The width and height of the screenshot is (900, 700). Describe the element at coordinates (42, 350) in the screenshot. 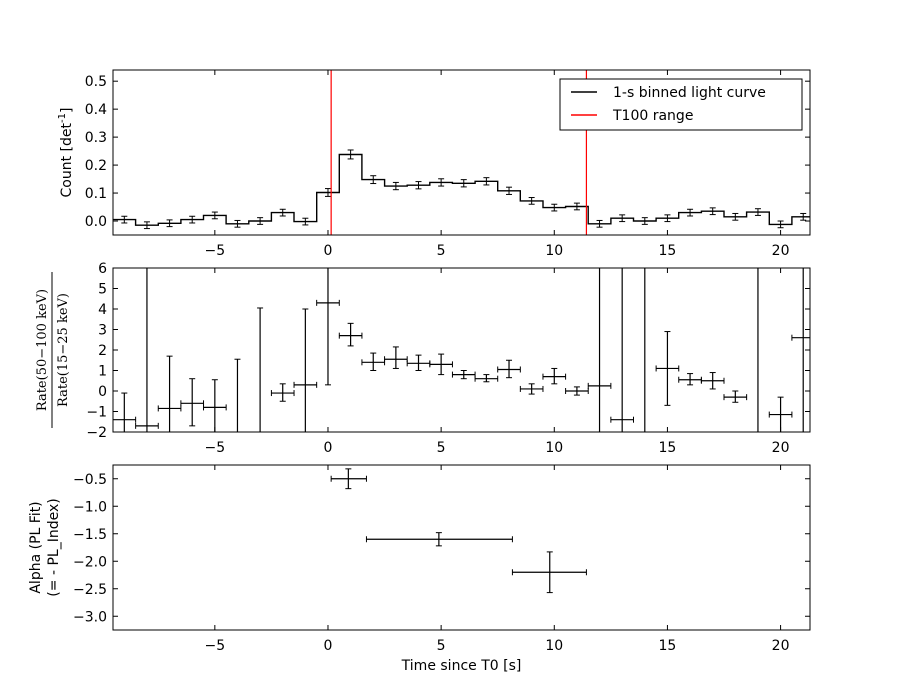

I see `y-axis-label-numerator: Rate(50−100 keV)` at that location.